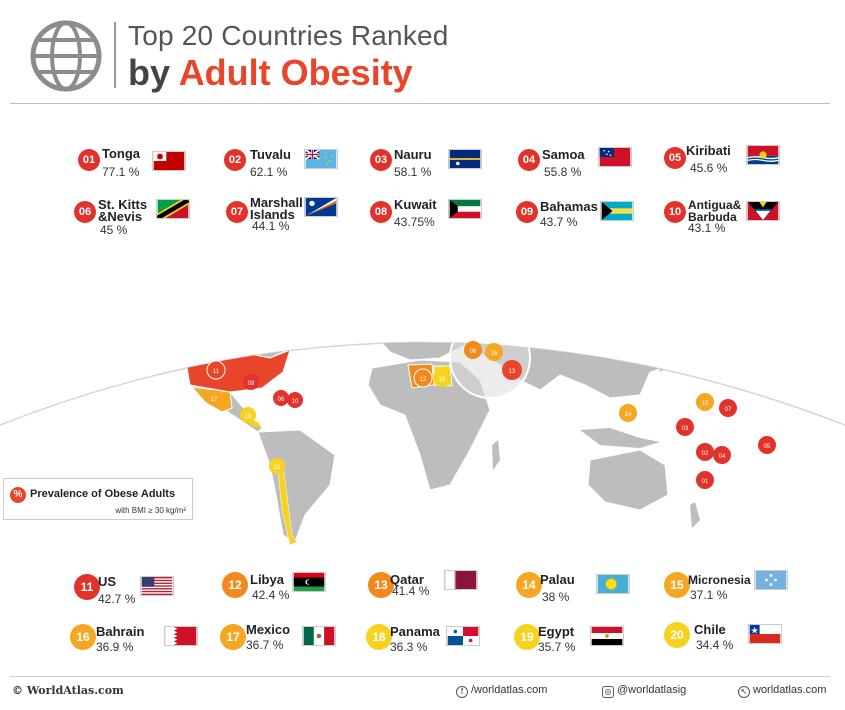 The width and height of the screenshot is (845, 710). Describe the element at coordinates (462, 692) in the screenshot. I see `facebook-icon: f` at that location.